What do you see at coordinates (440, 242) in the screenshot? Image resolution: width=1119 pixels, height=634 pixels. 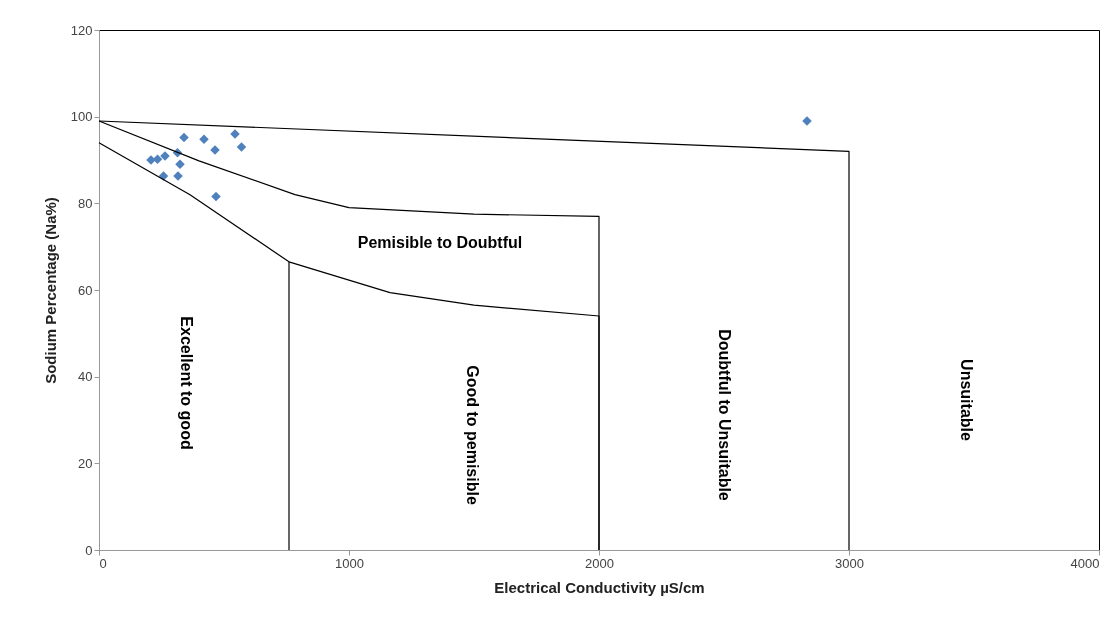 I see `annotation: Pemisible to Doubtful` at bounding box center [440, 242].